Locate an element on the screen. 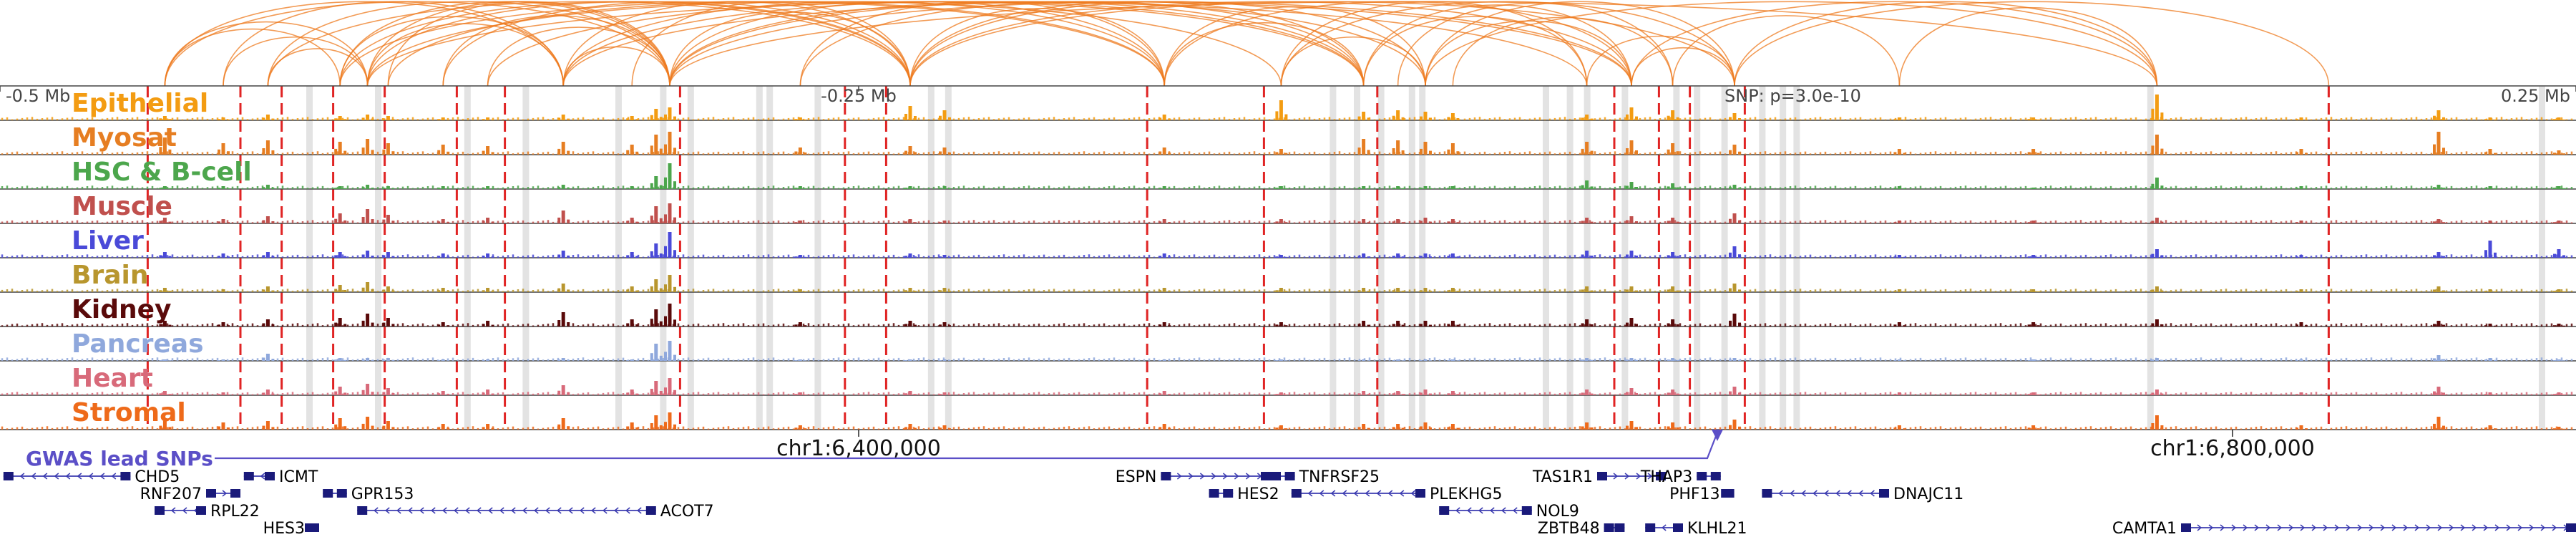 The height and width of the screenshot is (537, 2576). gene-label: ESPN is located at coordinates (1136, 477).